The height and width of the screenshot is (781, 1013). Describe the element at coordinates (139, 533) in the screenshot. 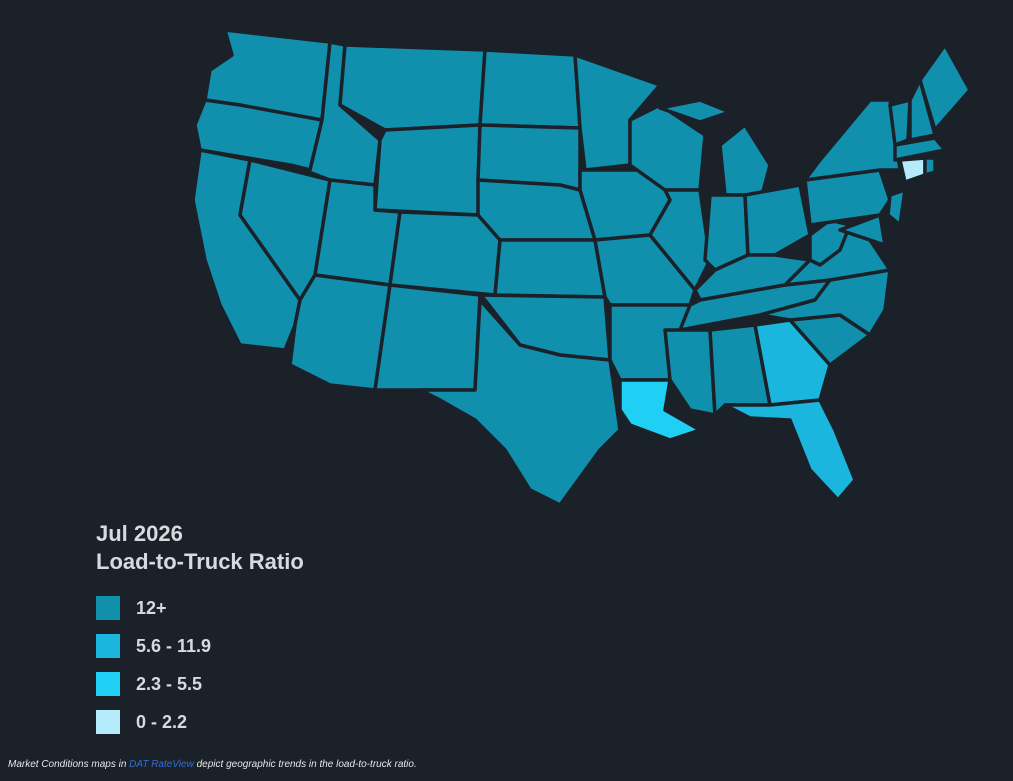

I see `legend-title-line: Jul 2026` at that location.